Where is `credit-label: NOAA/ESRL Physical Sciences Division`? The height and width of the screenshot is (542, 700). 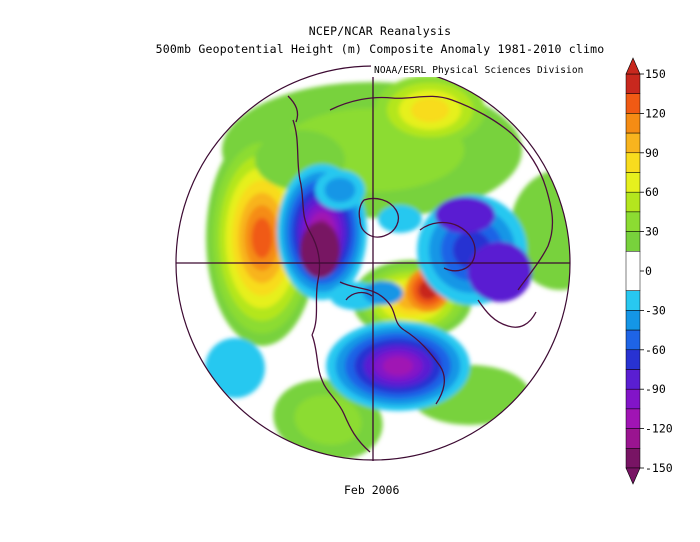 credit-label: NOAA/ESRL Physical Sciences Division is located at coordinates (479, 70).